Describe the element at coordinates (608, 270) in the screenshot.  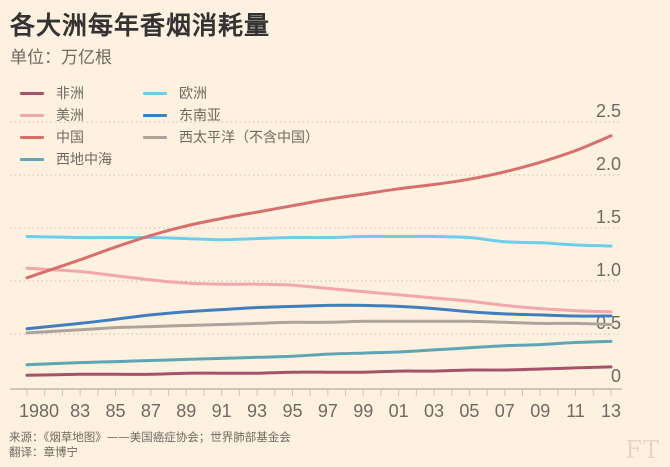
I see `y-tick-label: 1.0` at that location.